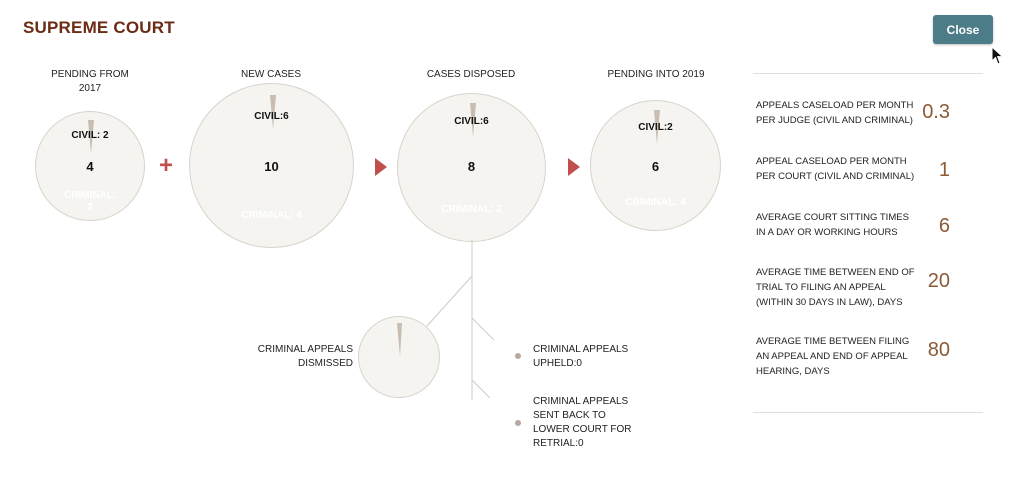  What do you see at coordinates (944, 226) in the screenshot?
I see `metric-value: 6` at bounding box center [944, 226].